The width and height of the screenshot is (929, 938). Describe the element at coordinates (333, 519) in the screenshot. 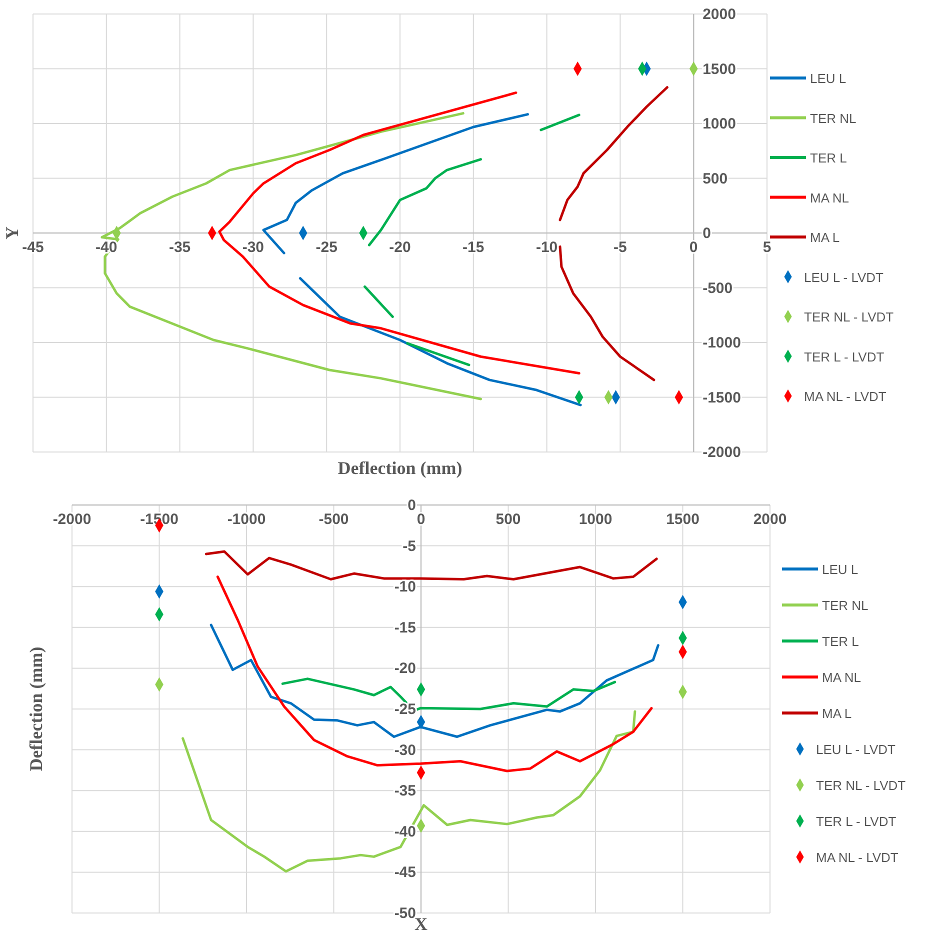

I see `x-tick-label: -500` at that location.